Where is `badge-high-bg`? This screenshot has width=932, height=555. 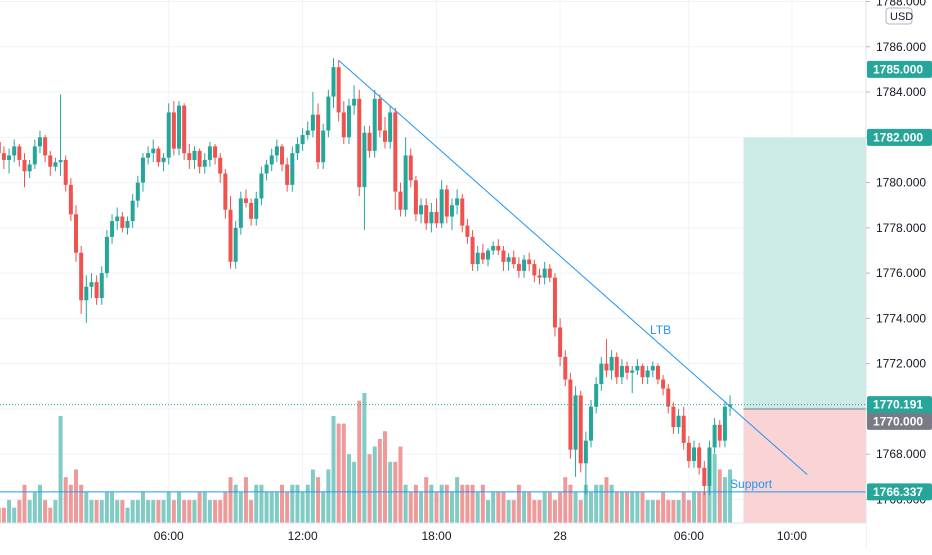 badge-high-bg is located at coordinates (899, 69).